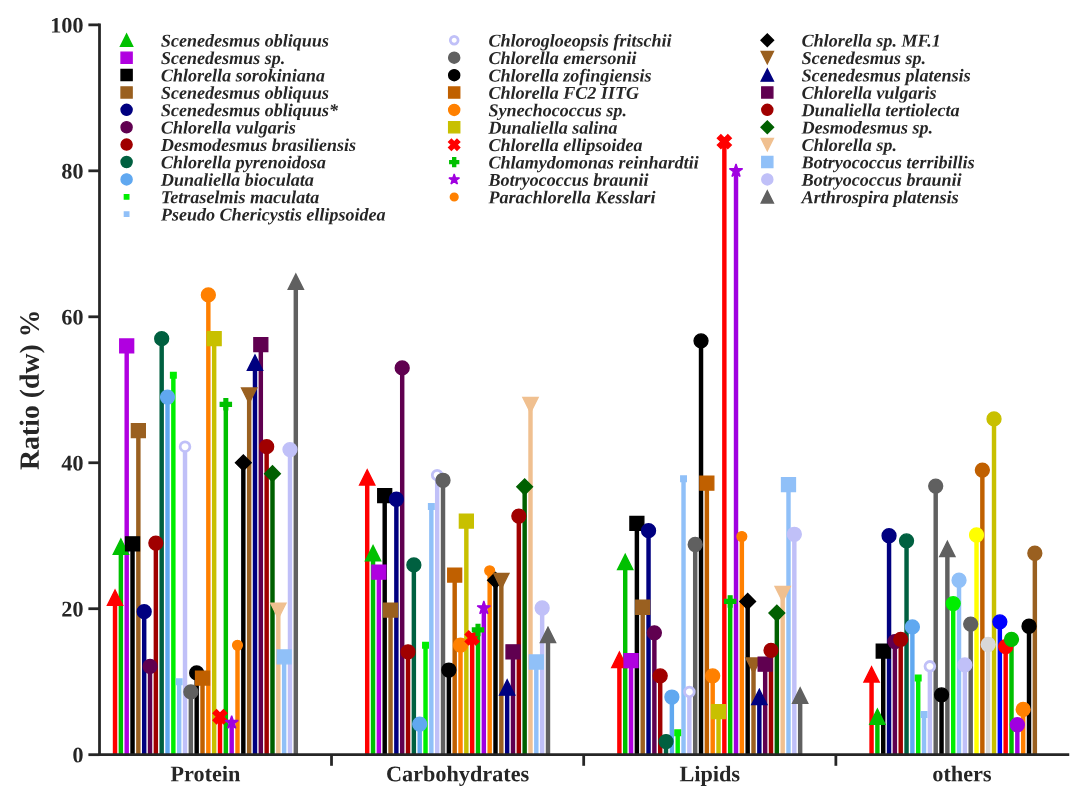  Describe the element at coordinates (886, 77) in the screenshot. I see `legend-label: Scenedesmus platensis` at that location.